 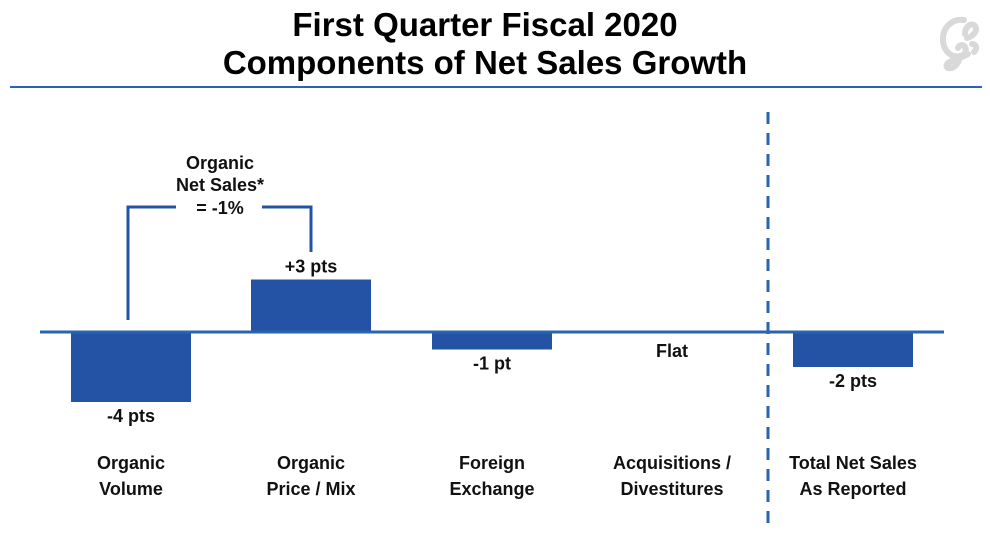 I want to click on value-label-4: -2 pts, so click(x=853, y=381).